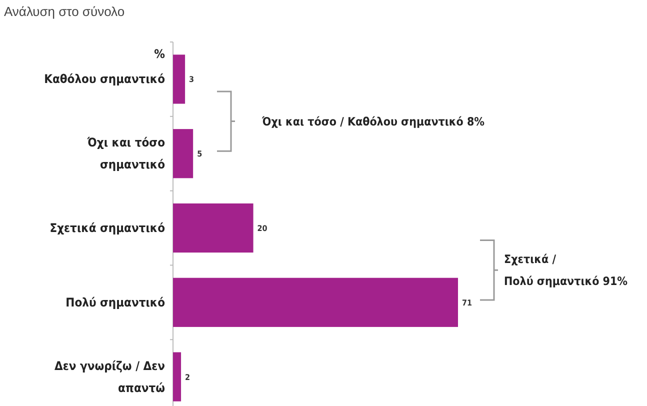  What do you see at coordinates (64, 11) in the screenshot?
I see `text: Ανάλυση στο σύνολο` at bounding box center [64, 11].